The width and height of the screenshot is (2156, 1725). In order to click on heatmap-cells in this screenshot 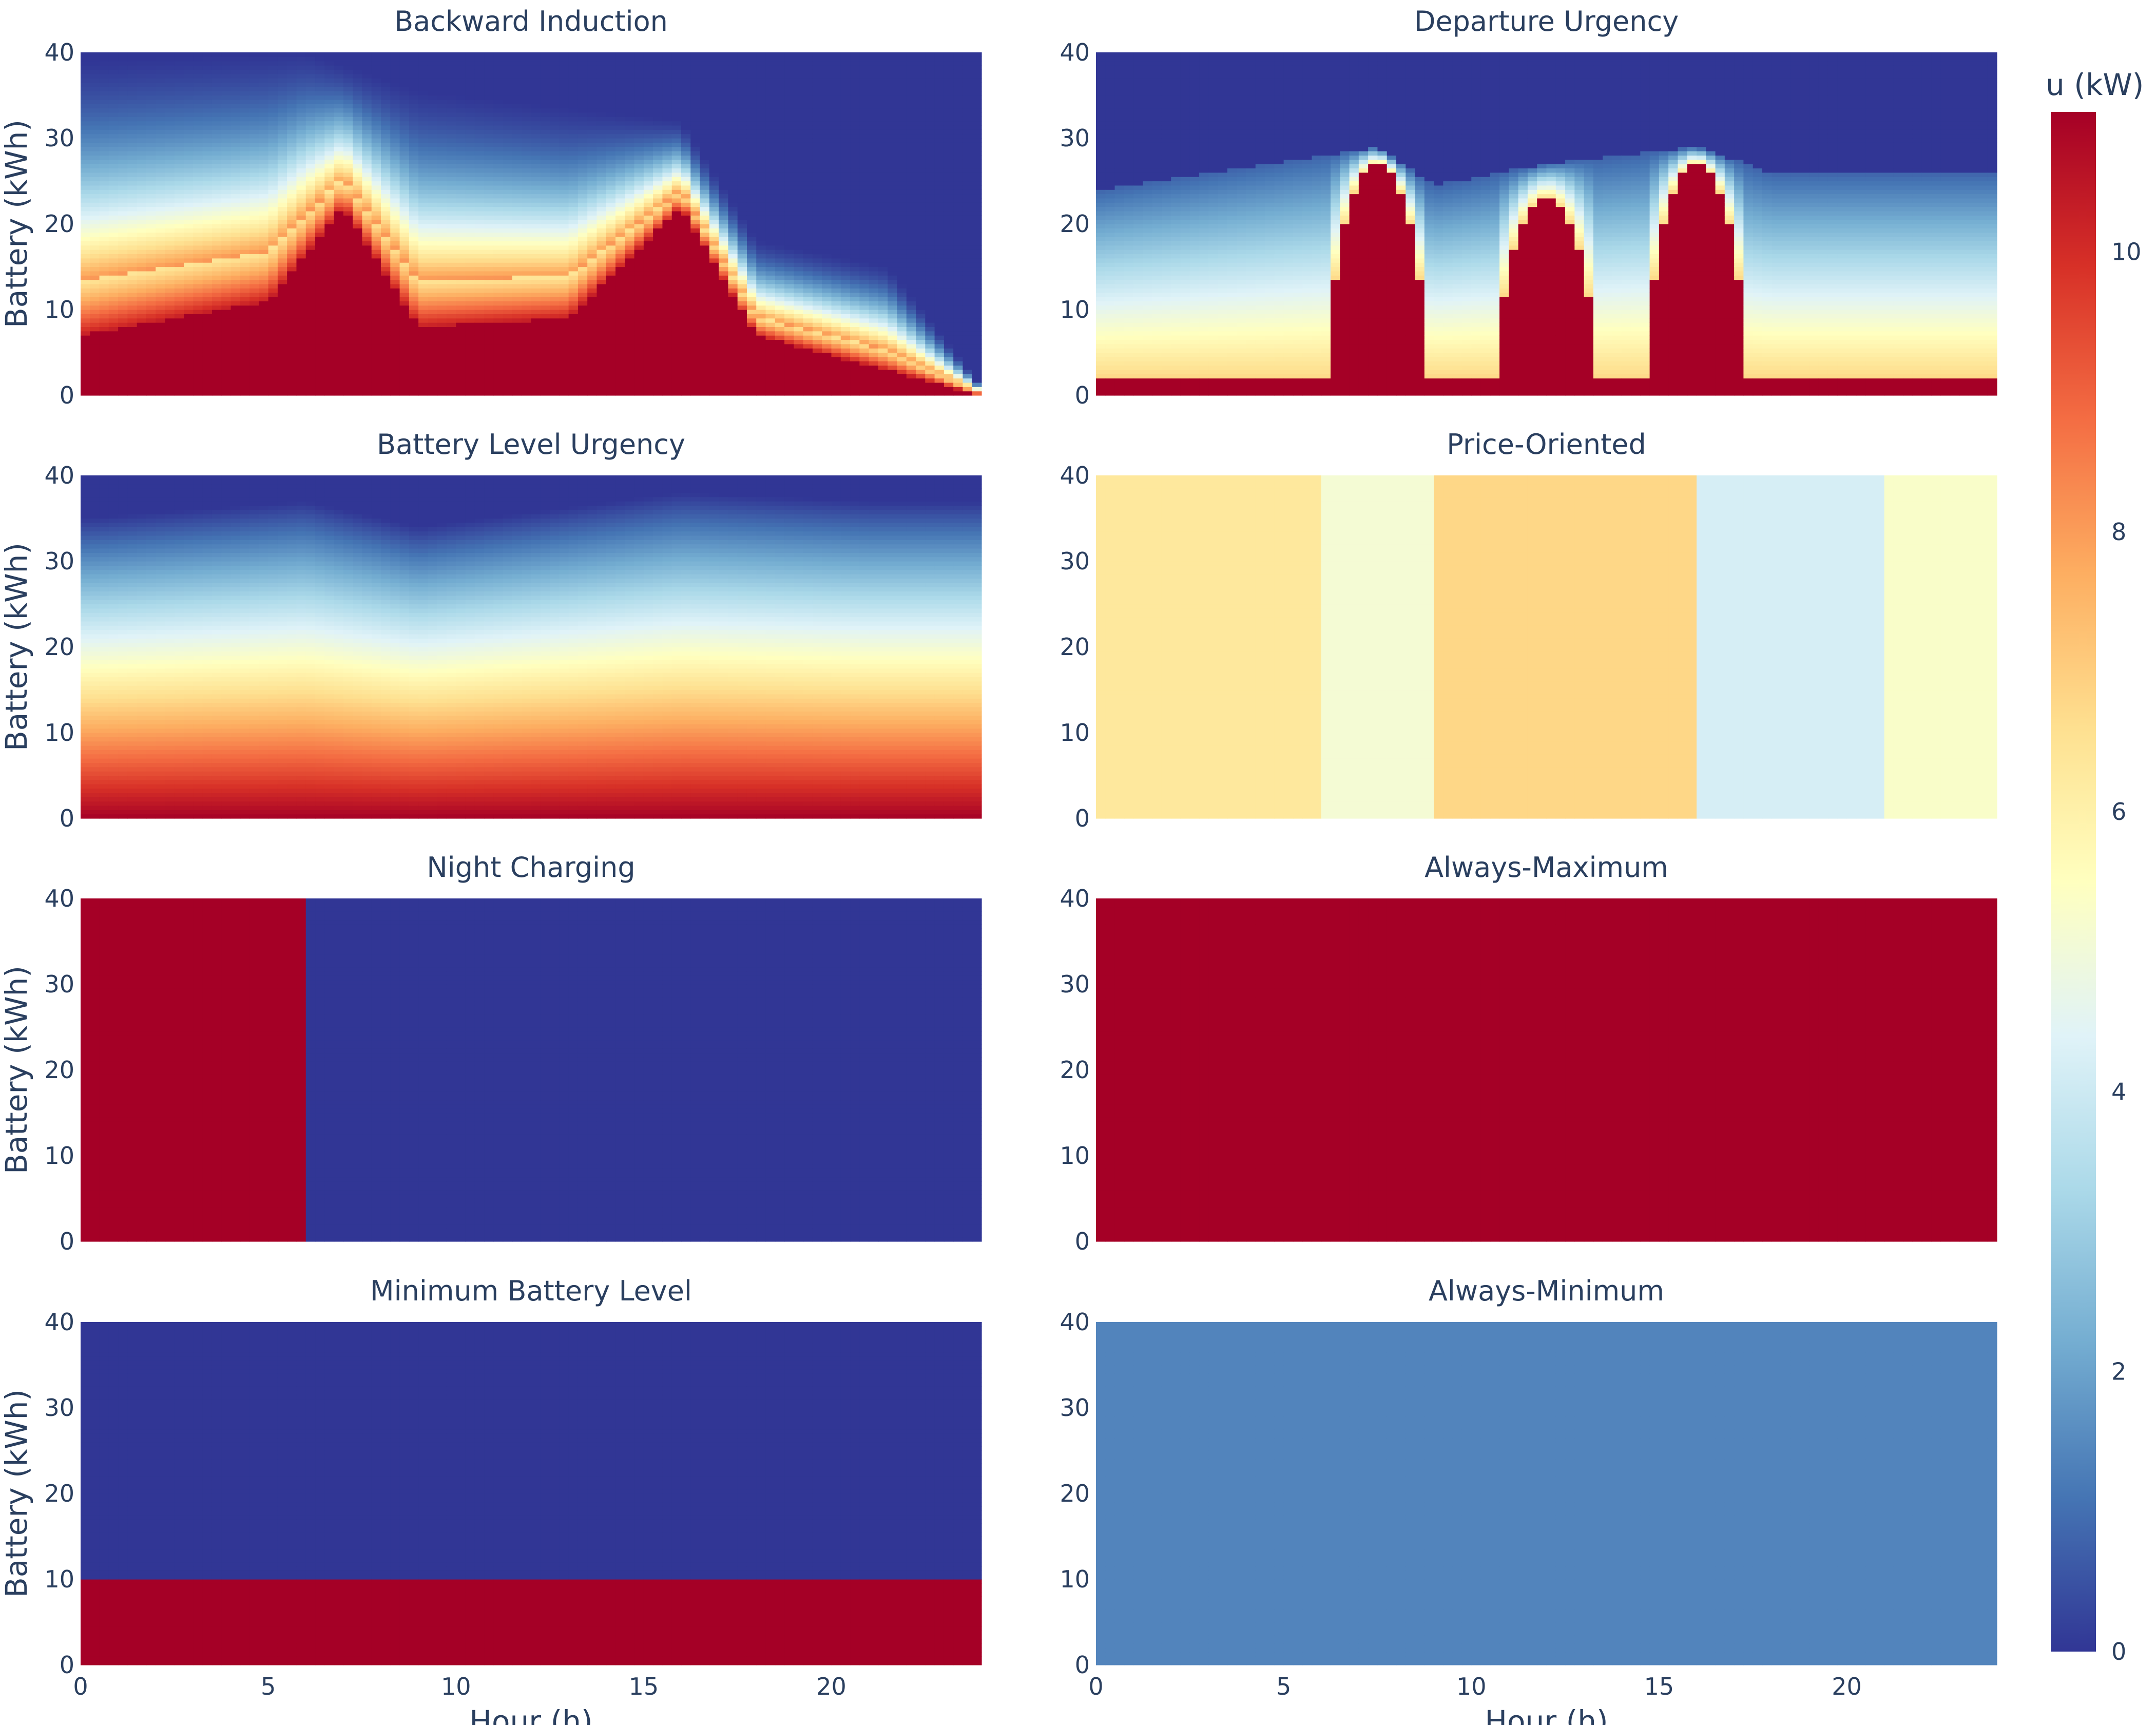, I will do `click(531, 224)`.